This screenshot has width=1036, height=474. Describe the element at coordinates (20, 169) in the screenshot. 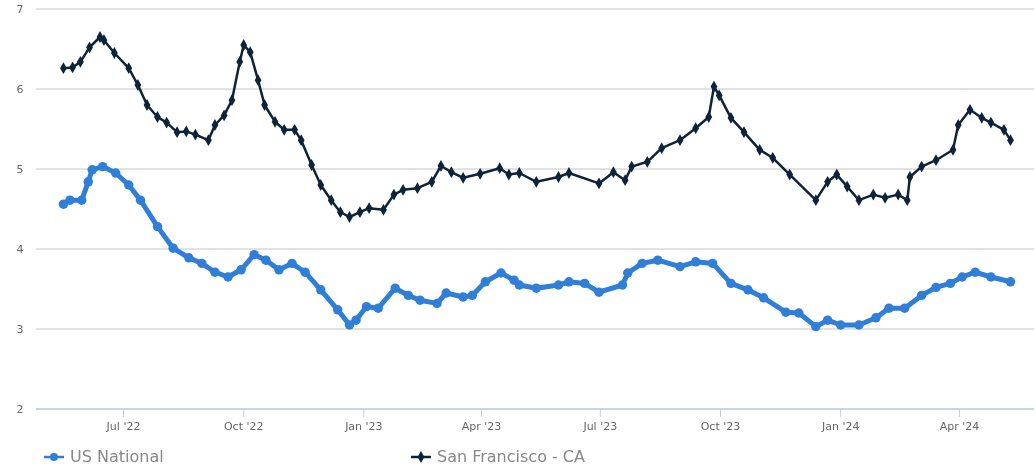

I see `y-tick-label: 5` at that location.